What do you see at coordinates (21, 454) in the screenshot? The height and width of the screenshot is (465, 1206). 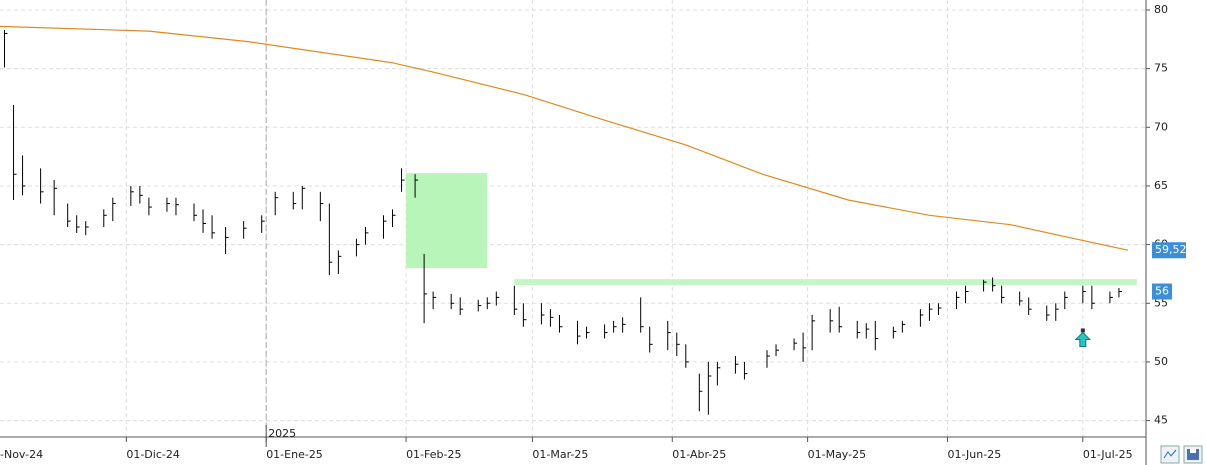 I see `x-tick-label: -Nov-24` at bounding box center [21, 454].